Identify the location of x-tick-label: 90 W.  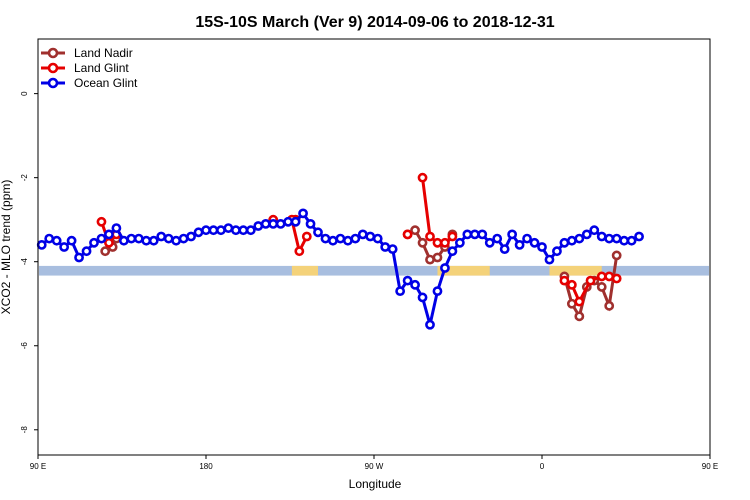
(374, 466).